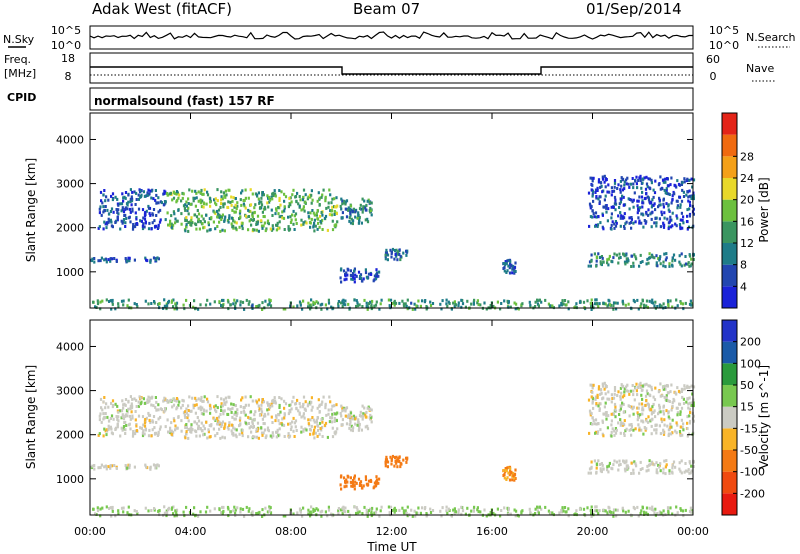 The height and width of the screenshot is (554, 800). I want to click on noise-right-tick-high: 10^5, so click(724, 30).